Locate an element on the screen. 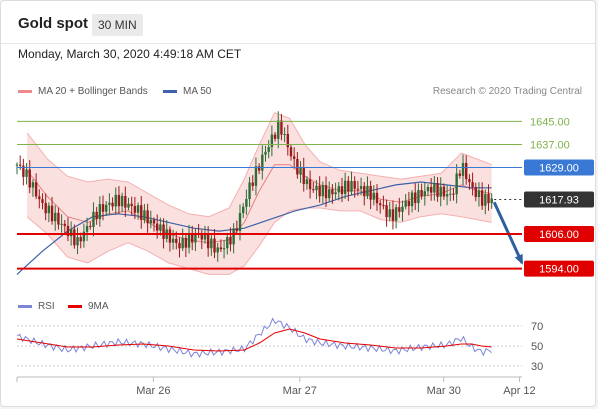 The height and width of the screenshot is (409, 598). level-label-1629.00: 1629.00 is located at coordinates (559, 169).